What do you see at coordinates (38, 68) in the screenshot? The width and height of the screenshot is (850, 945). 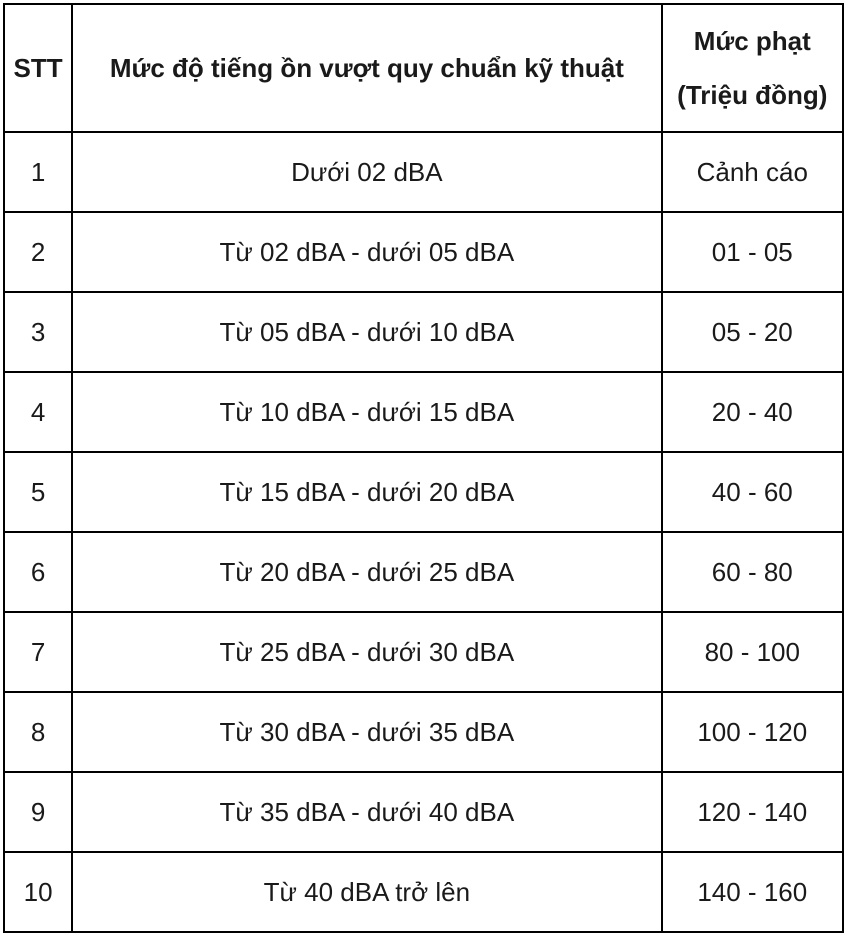 I see `header-stt: STT` at bounding box center [38, 68].